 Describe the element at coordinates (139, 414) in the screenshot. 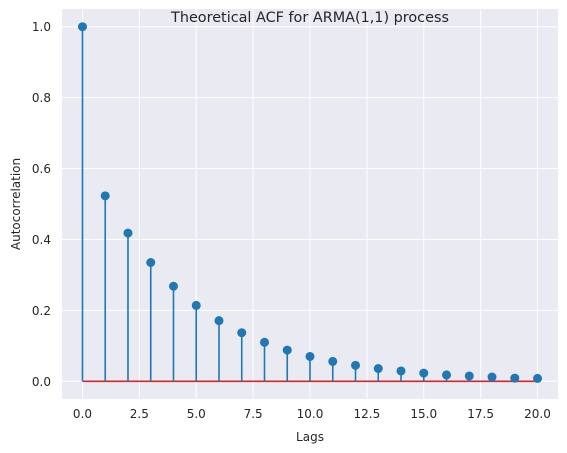

I see `x-tick-label: 2.5` at that location.